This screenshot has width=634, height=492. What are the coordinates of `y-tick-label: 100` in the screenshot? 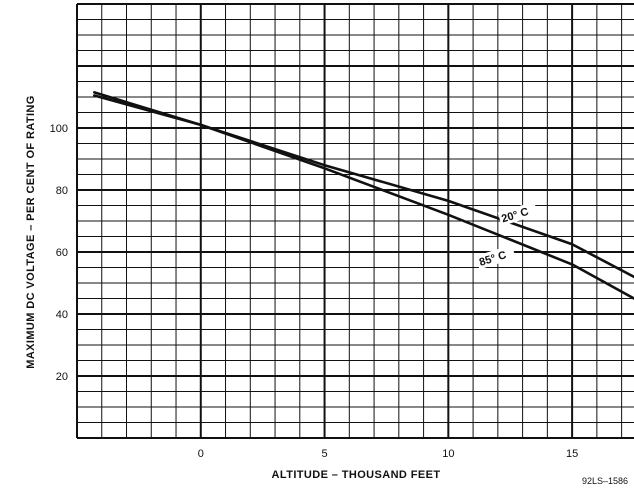 It's located at (59, 129).